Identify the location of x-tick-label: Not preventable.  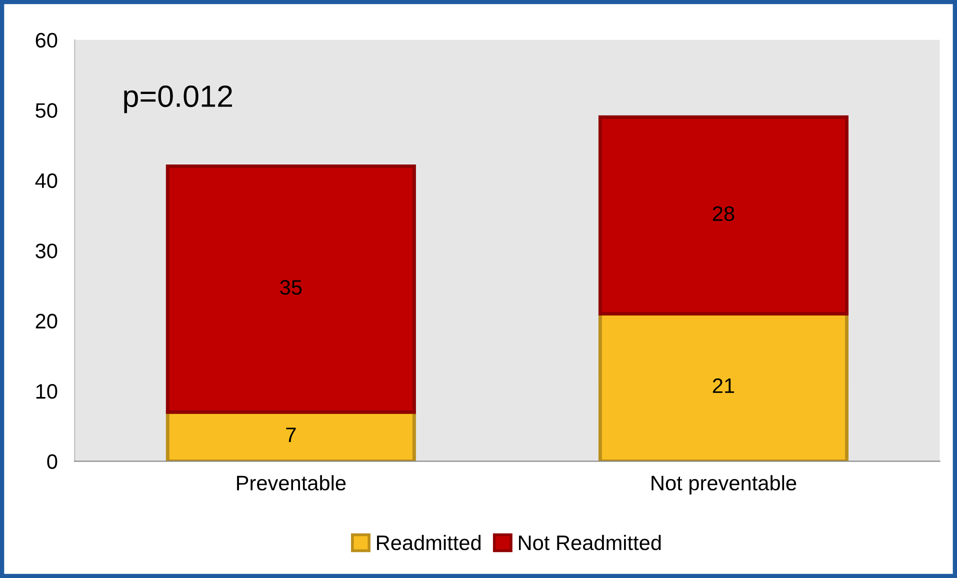
(724, 485).